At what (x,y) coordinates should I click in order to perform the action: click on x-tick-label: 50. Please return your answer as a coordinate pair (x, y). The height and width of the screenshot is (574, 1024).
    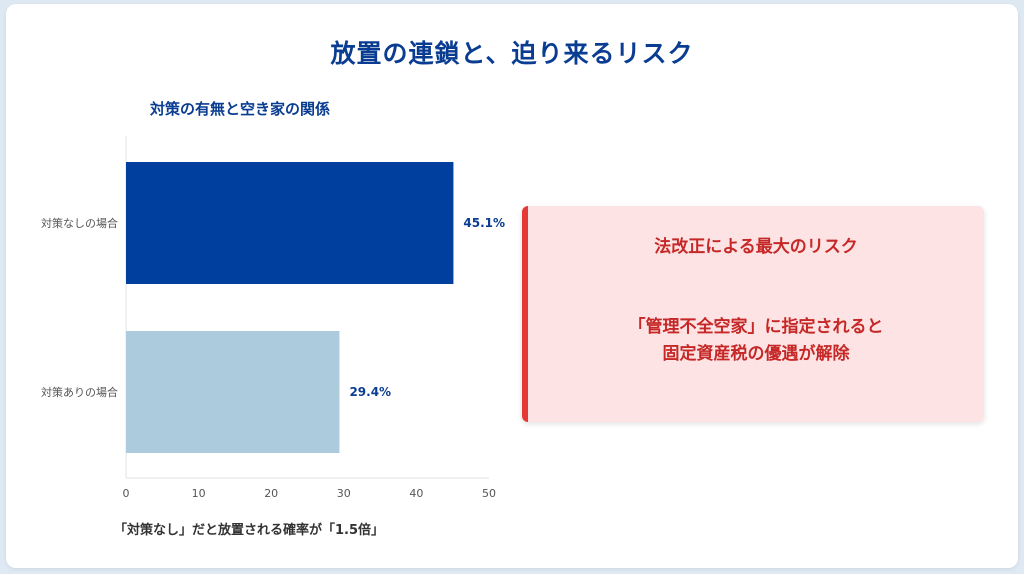
    Looking at the image, I should click on (489, 493).